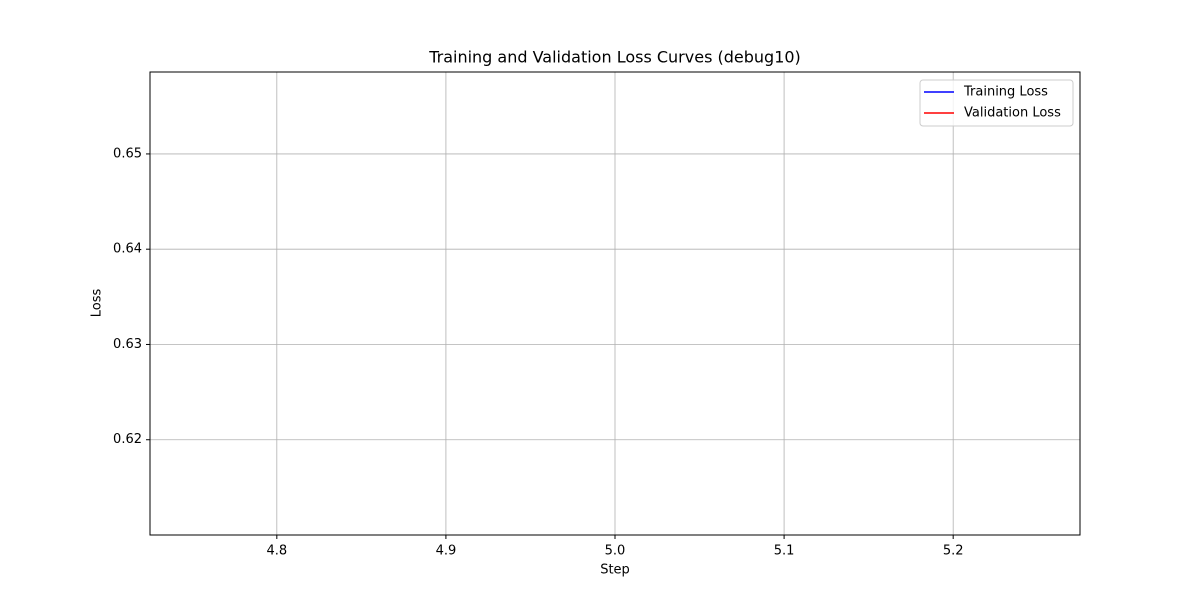 Image resolution: width=1200 pixels, height=600 pixels. What do you see at coordinates (446, 551) in the screenshot?
I see `x-tick-label: 4.9` at bounding box center [446, 551].